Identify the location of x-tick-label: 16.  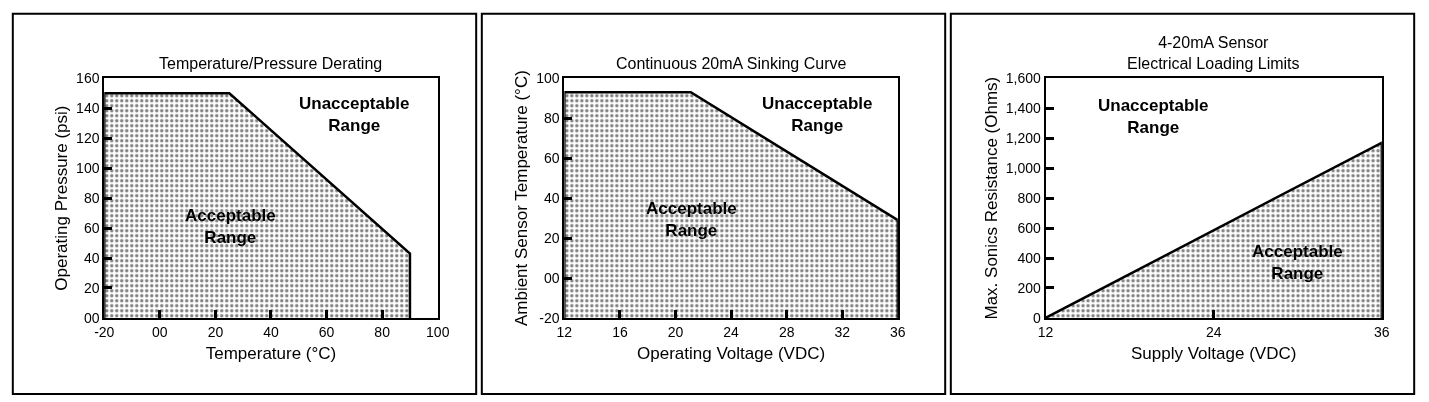
(620, 331).